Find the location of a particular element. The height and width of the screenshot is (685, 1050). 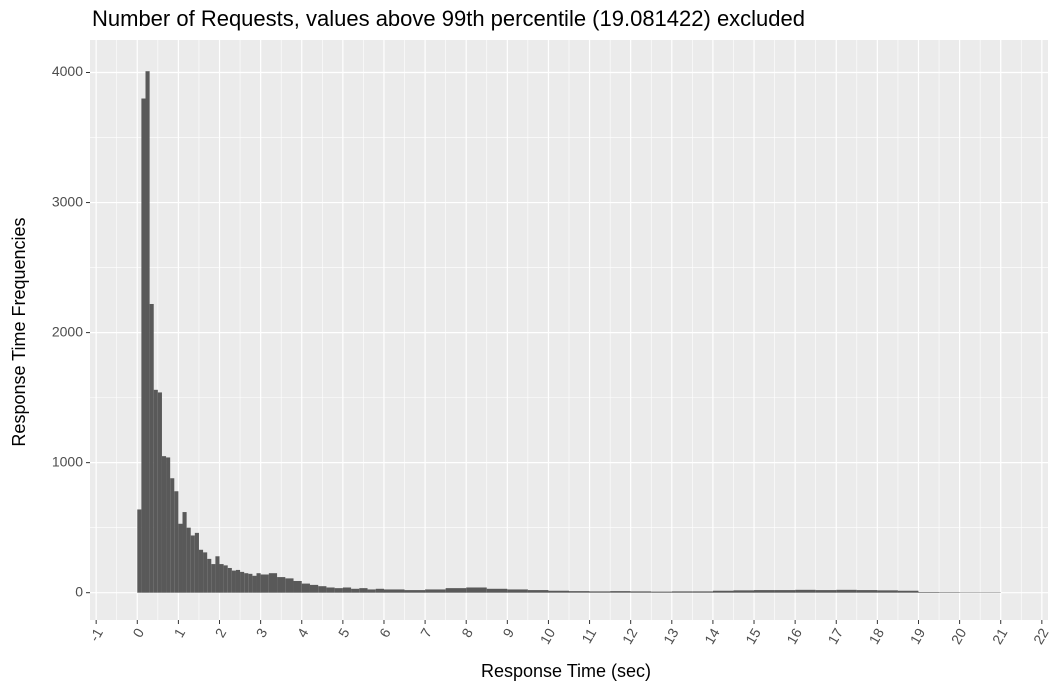

x-axis-title: Response Time (sec) is located at coordinates (566, 671).